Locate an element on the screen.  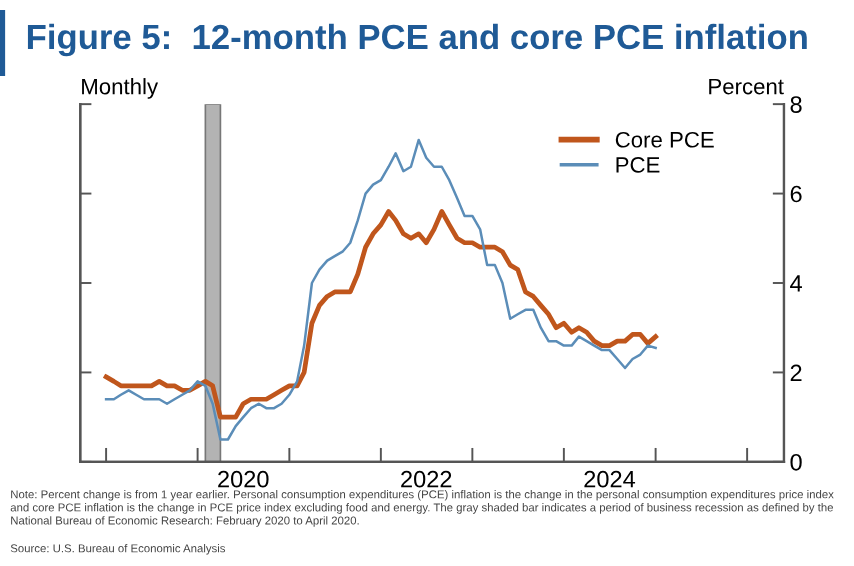
y-axis-title: Monthly is located at coordinates (120, 88).